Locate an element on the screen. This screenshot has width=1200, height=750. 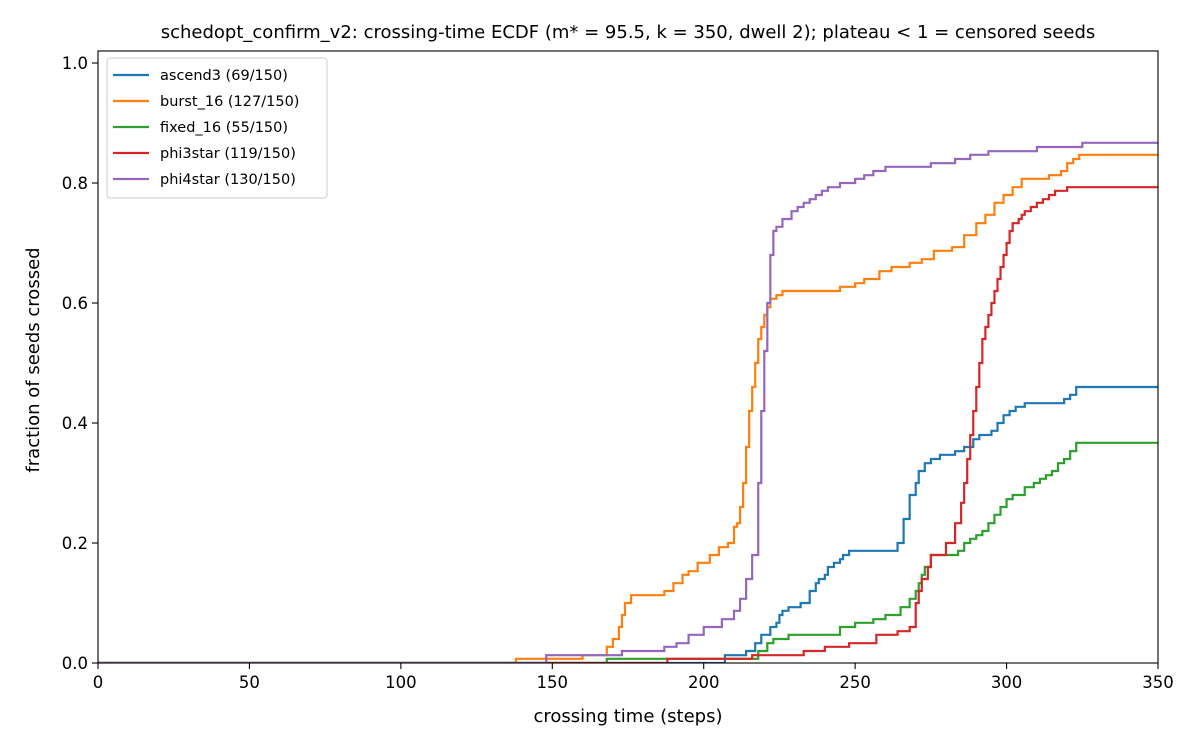
x-tick-label: 350 is located at coordinates (1158, 682).